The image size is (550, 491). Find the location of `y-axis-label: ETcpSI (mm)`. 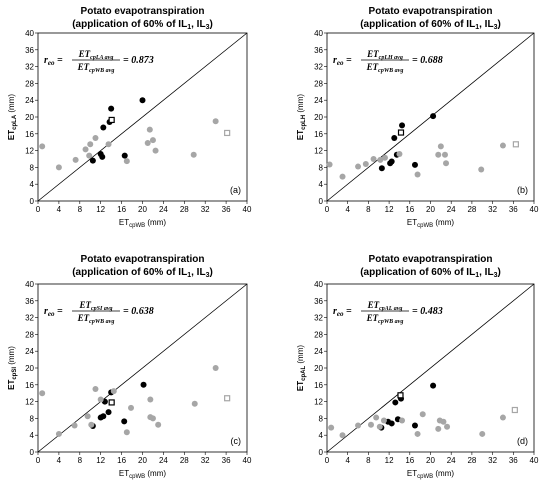

y-axis-label: ETcpSI (mm) is located at coordinates (12, 368).